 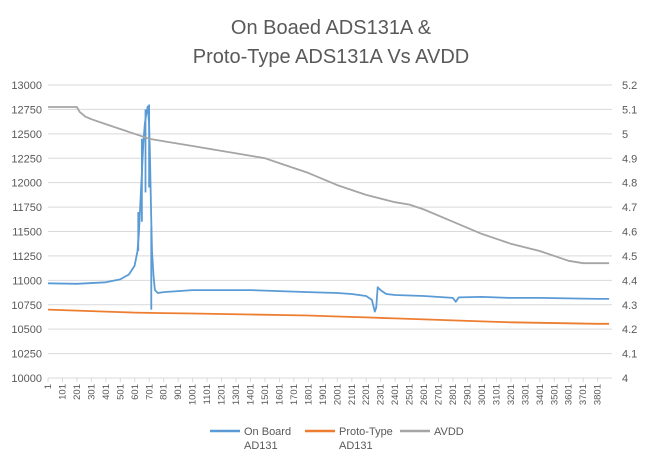 I want to click on y-right-tick-label: 4.4, so click(x=629, y=281).